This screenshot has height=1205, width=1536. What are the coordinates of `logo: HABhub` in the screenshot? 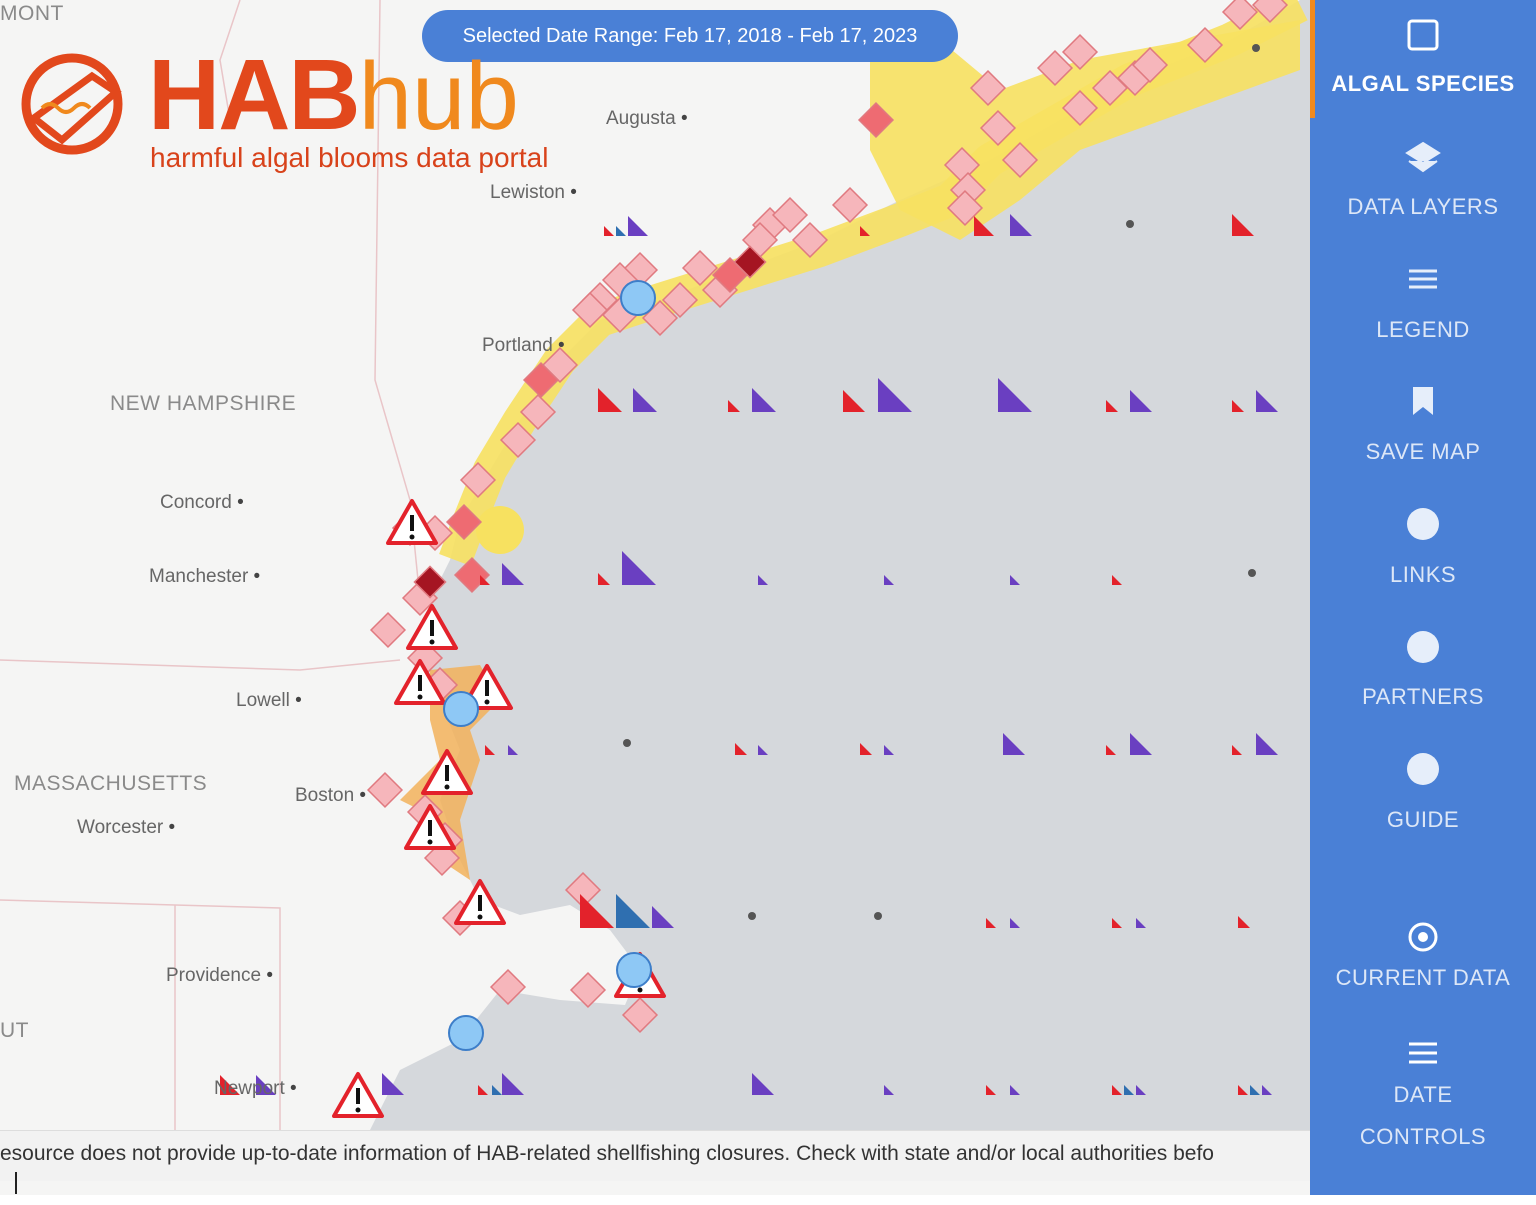 It's located at (333, 95).